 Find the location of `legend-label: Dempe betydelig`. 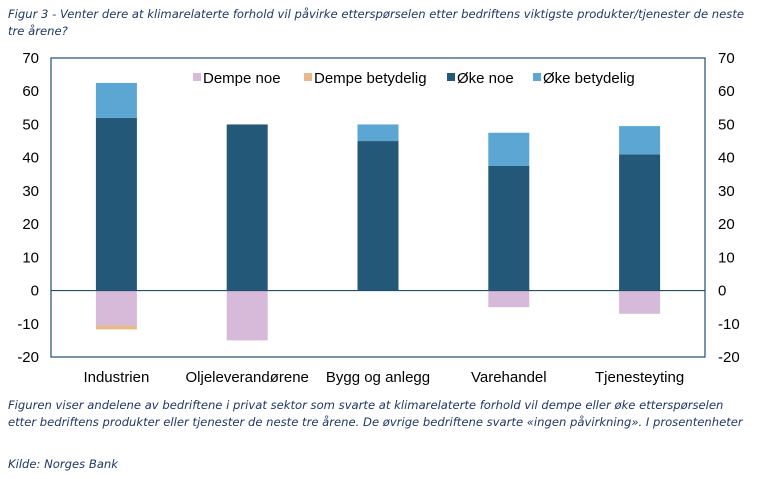

legend-label: Dempe betydelig is located at coordinates (370, 78).